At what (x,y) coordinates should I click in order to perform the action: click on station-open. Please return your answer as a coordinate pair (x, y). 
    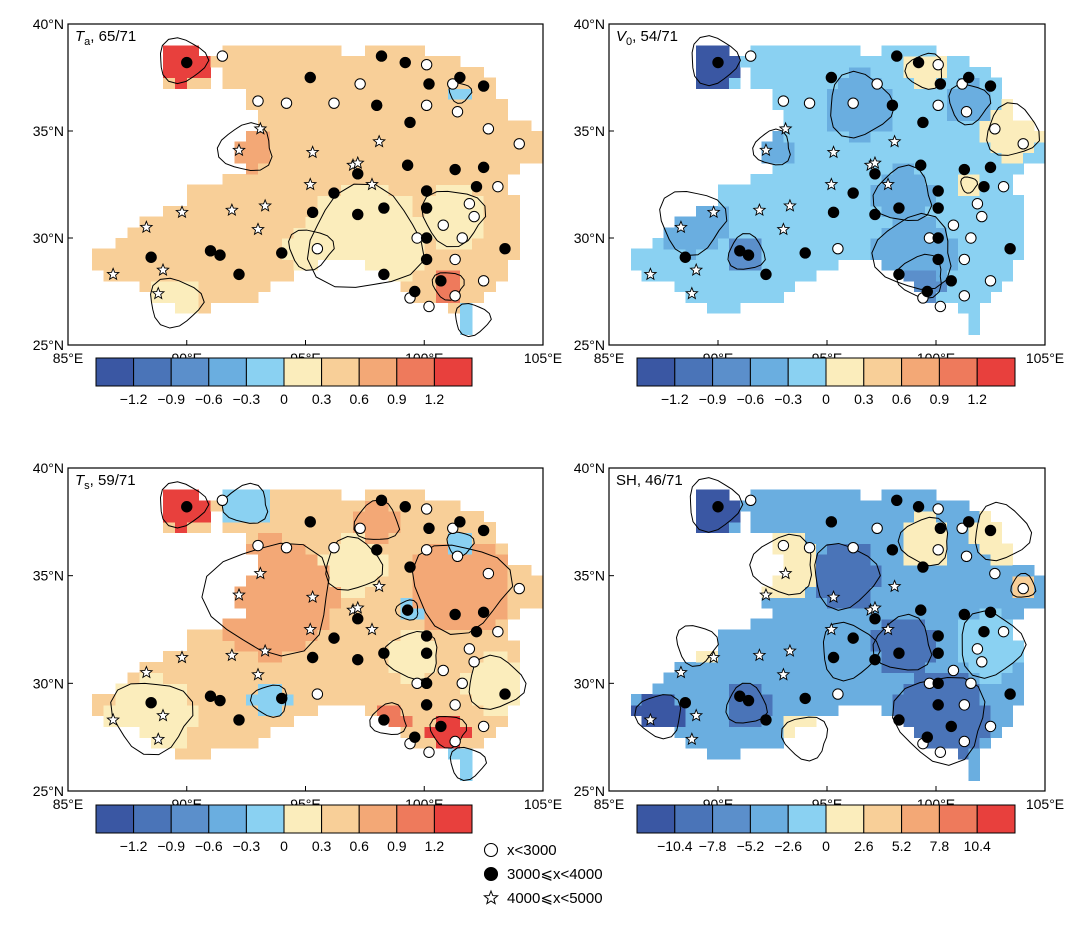
    Looking at the image, I should click on (877, 528).